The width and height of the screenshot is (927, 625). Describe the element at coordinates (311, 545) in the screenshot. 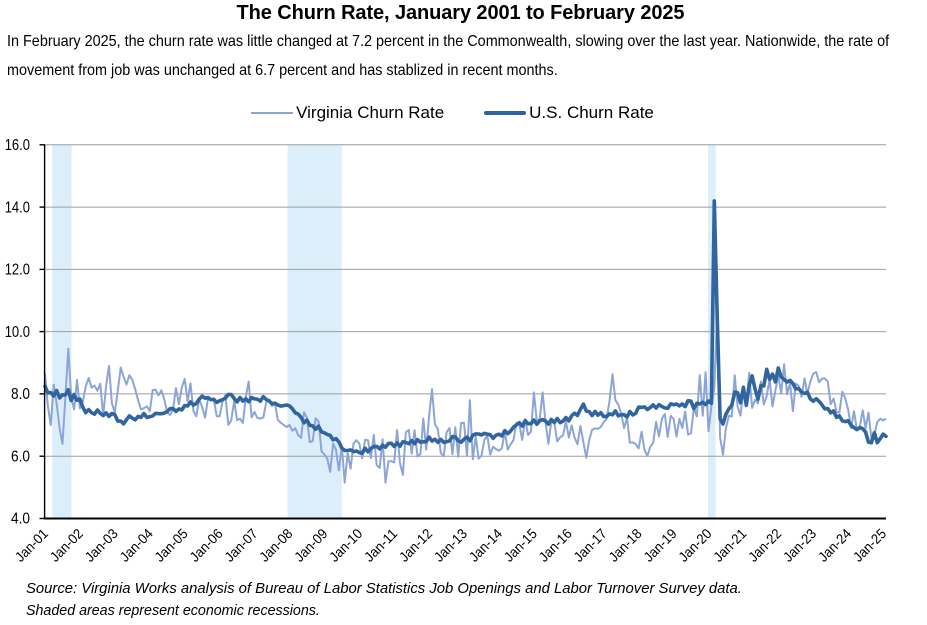

I see `svg-text: Jan-09` at that location.